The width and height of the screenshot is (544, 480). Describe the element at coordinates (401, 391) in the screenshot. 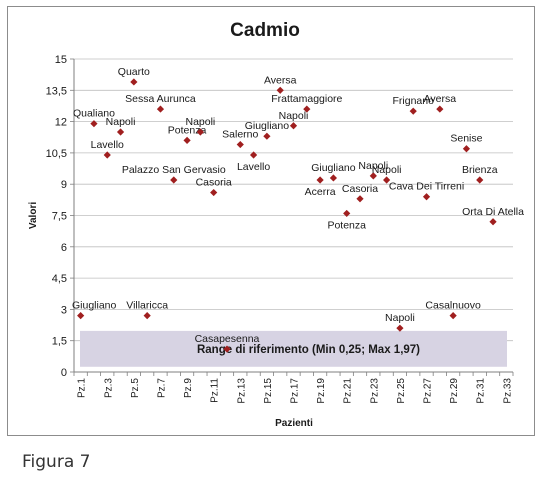

I see `x-tick-label: Pz.25` at that location.